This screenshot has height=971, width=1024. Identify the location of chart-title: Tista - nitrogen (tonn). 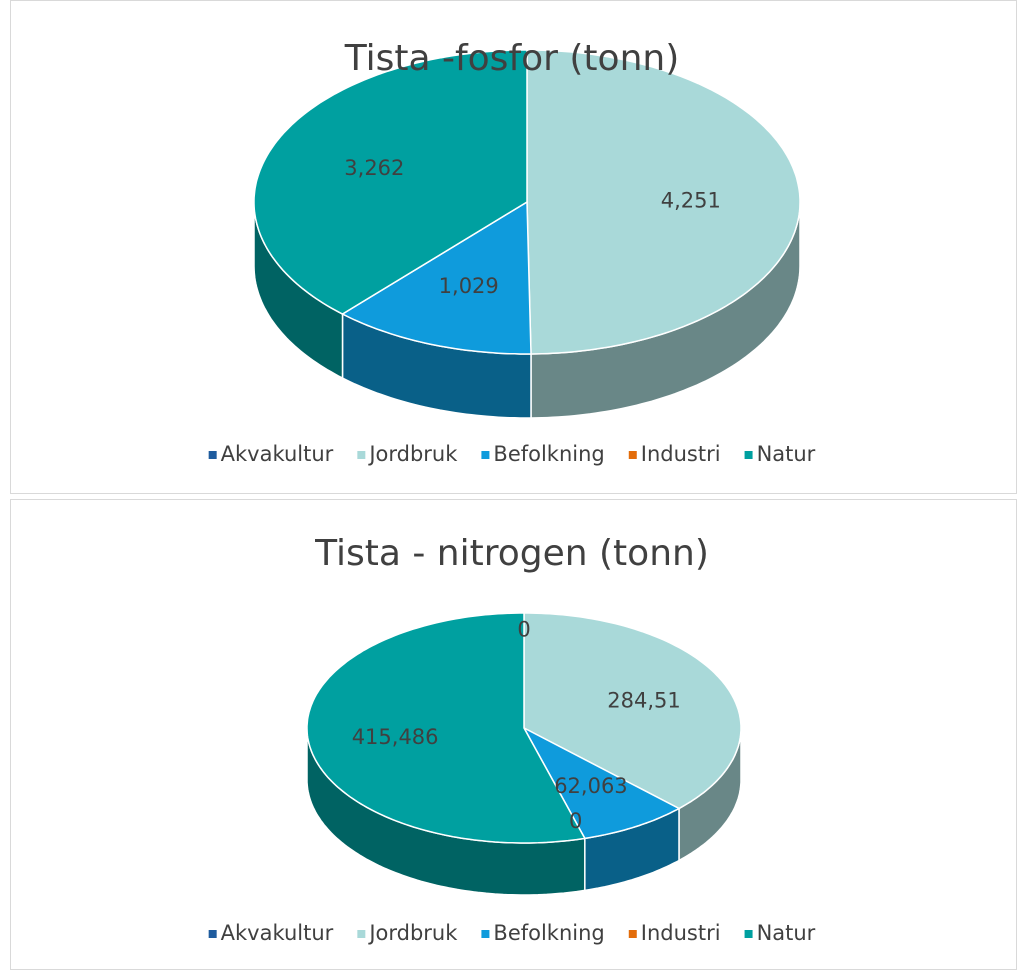
(511, 553).